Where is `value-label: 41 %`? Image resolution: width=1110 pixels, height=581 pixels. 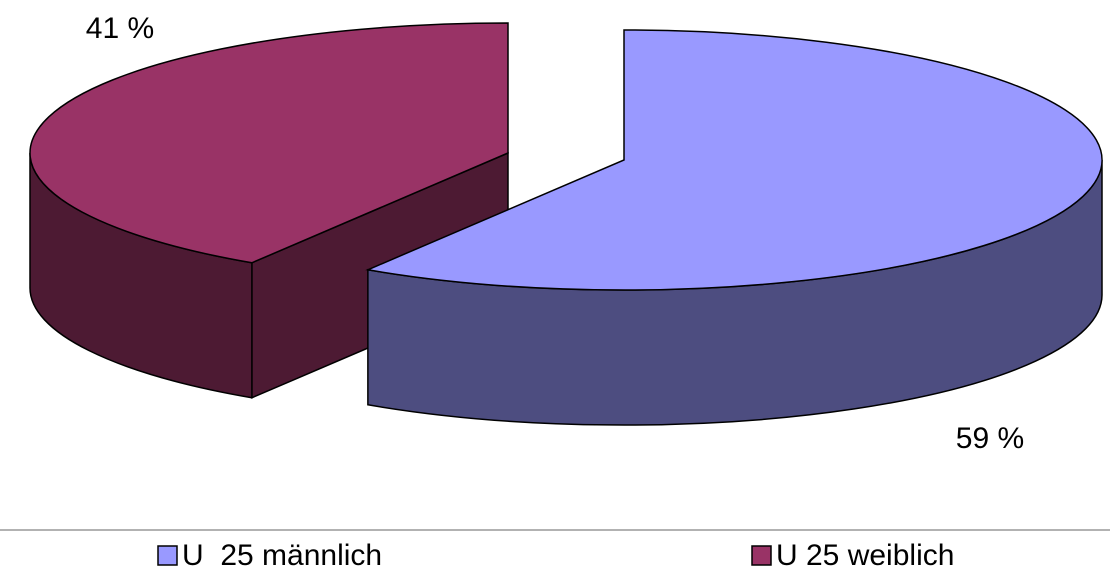 value-label: 41 % is located at coordinates (120, 28).